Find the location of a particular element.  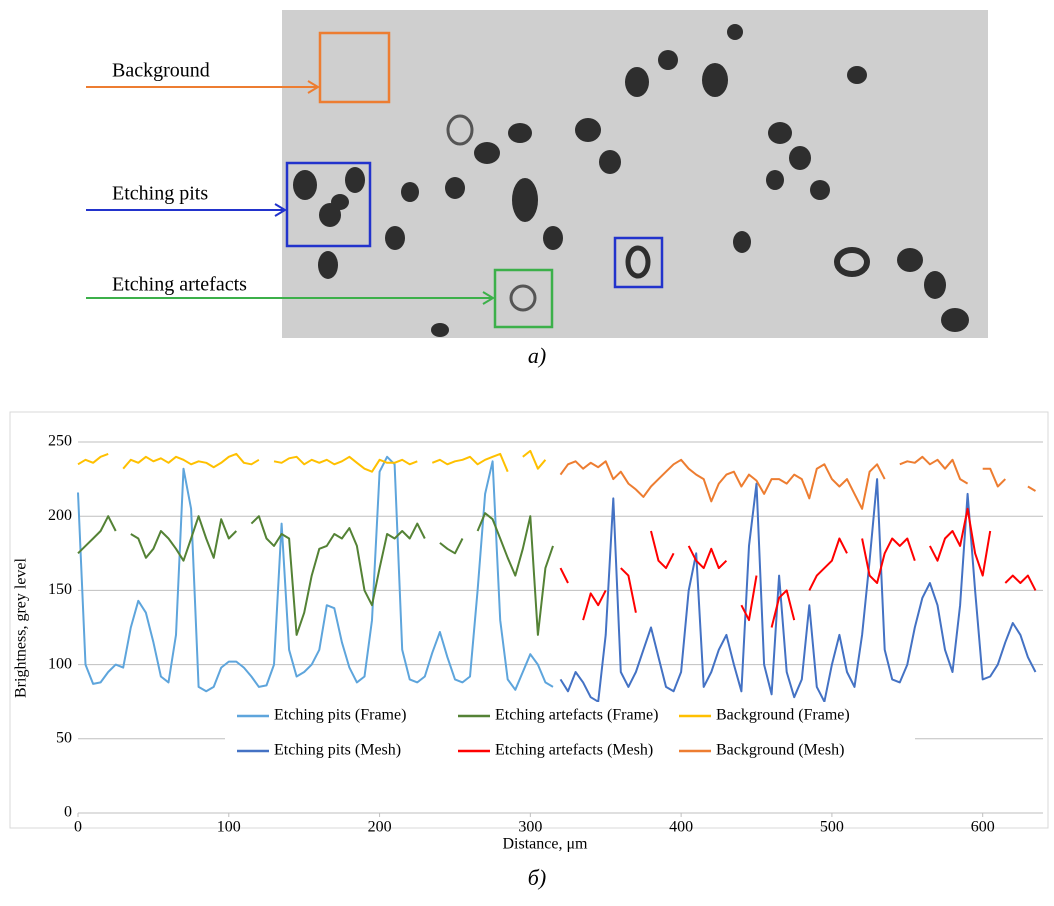

background-box is located at coordinates (354, 67).